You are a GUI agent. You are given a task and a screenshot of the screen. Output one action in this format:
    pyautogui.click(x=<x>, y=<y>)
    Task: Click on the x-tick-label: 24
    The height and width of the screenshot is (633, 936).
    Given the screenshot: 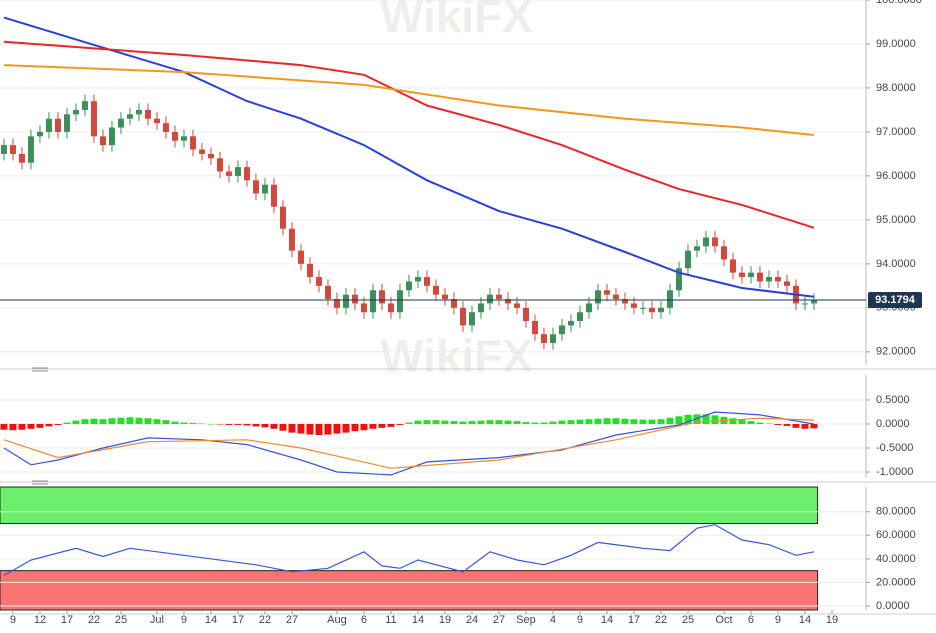 What is the action you would take?
    pyautogui.click(x=472, y=620)
    